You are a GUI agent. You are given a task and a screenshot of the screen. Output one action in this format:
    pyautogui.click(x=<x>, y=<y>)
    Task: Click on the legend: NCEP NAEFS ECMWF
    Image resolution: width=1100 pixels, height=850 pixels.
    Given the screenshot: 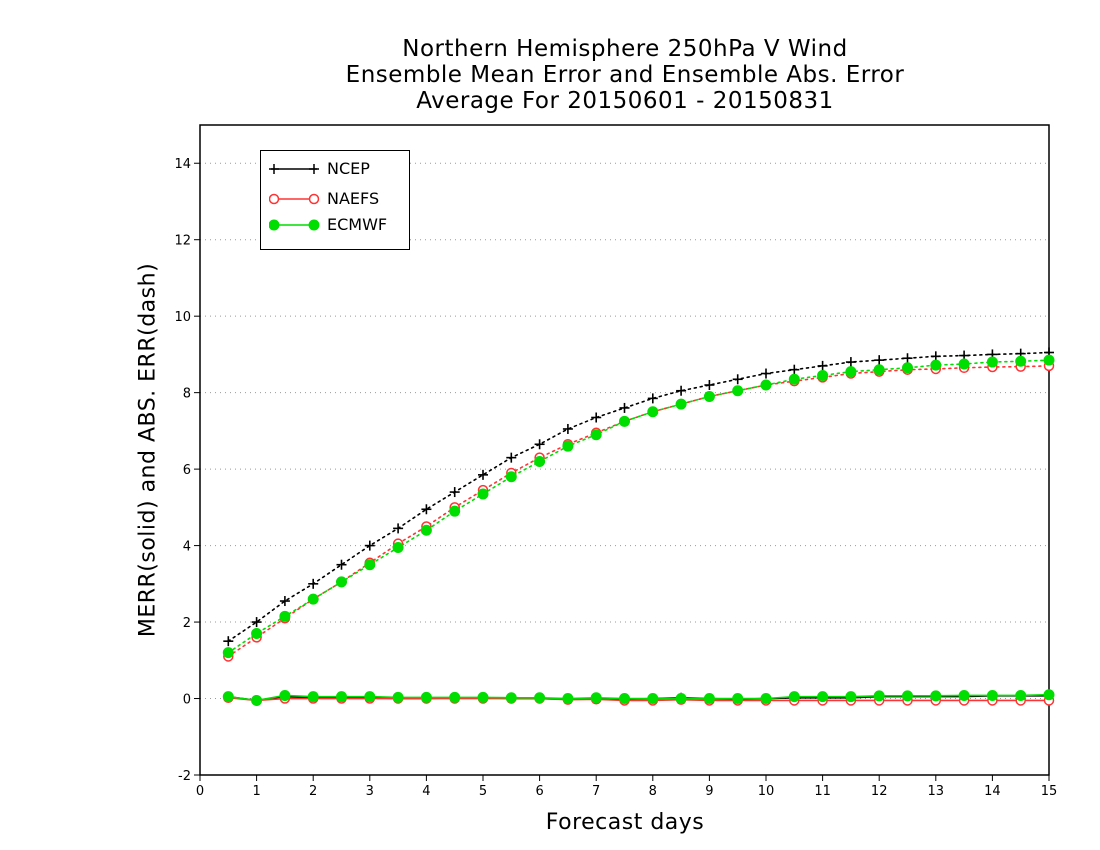 What is the action you would take?
    pyautogui.click(x=335, y=200)
    